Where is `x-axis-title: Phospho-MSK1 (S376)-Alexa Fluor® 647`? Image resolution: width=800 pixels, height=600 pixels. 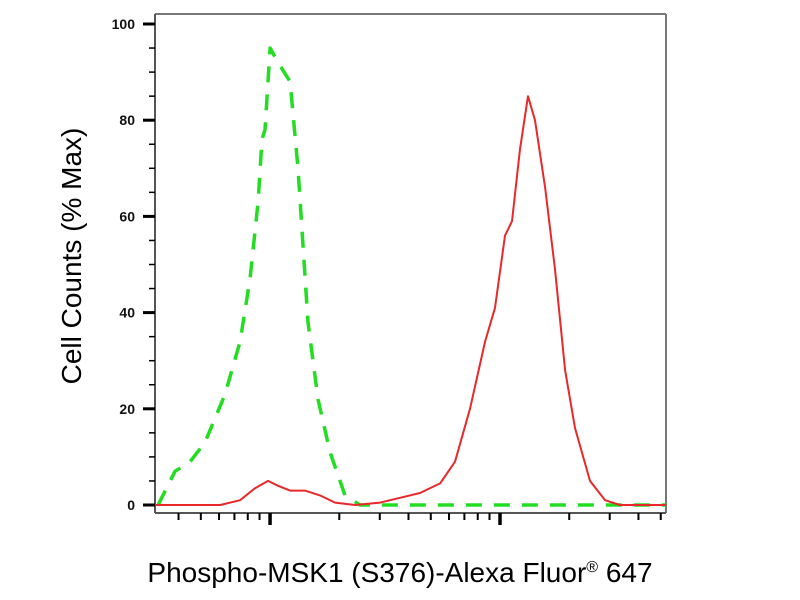 x-axis-title: Phospho-MSK1 (S376)-Alexa Fluor® 647 is located at coordinates (400, 573).